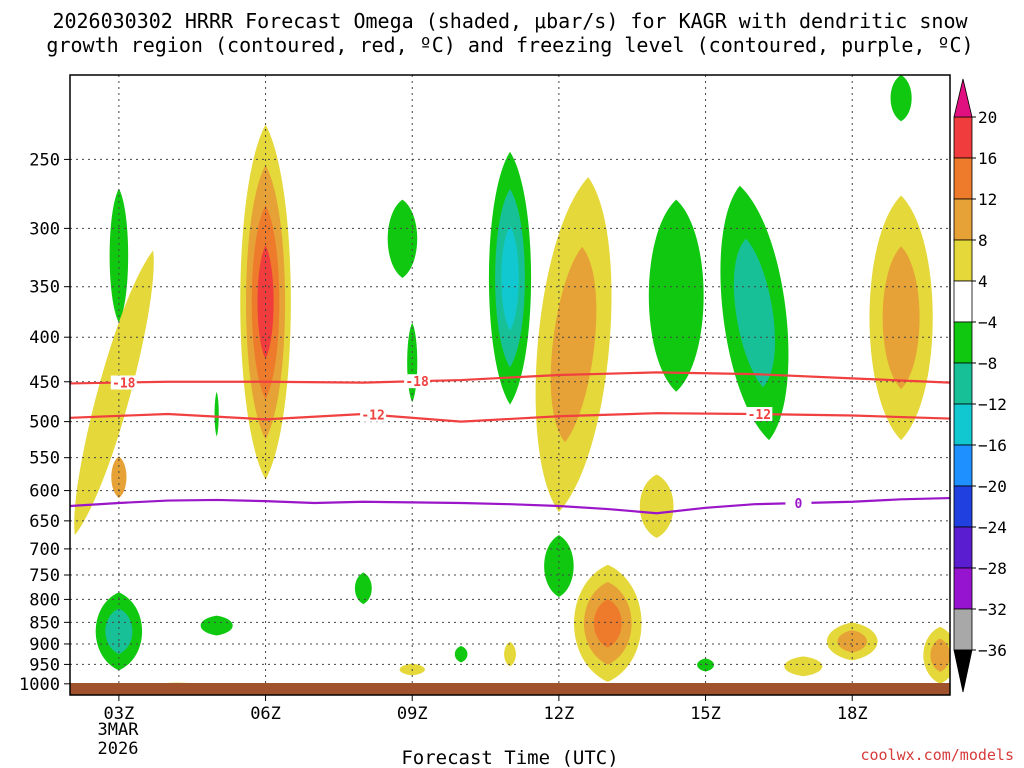 This screenshot has width=1024, height=768. What do you see at coordinates (963, 671) in the screenshot?
I see `colorbar-bottom-arrow` at bounding box center [963, 671].